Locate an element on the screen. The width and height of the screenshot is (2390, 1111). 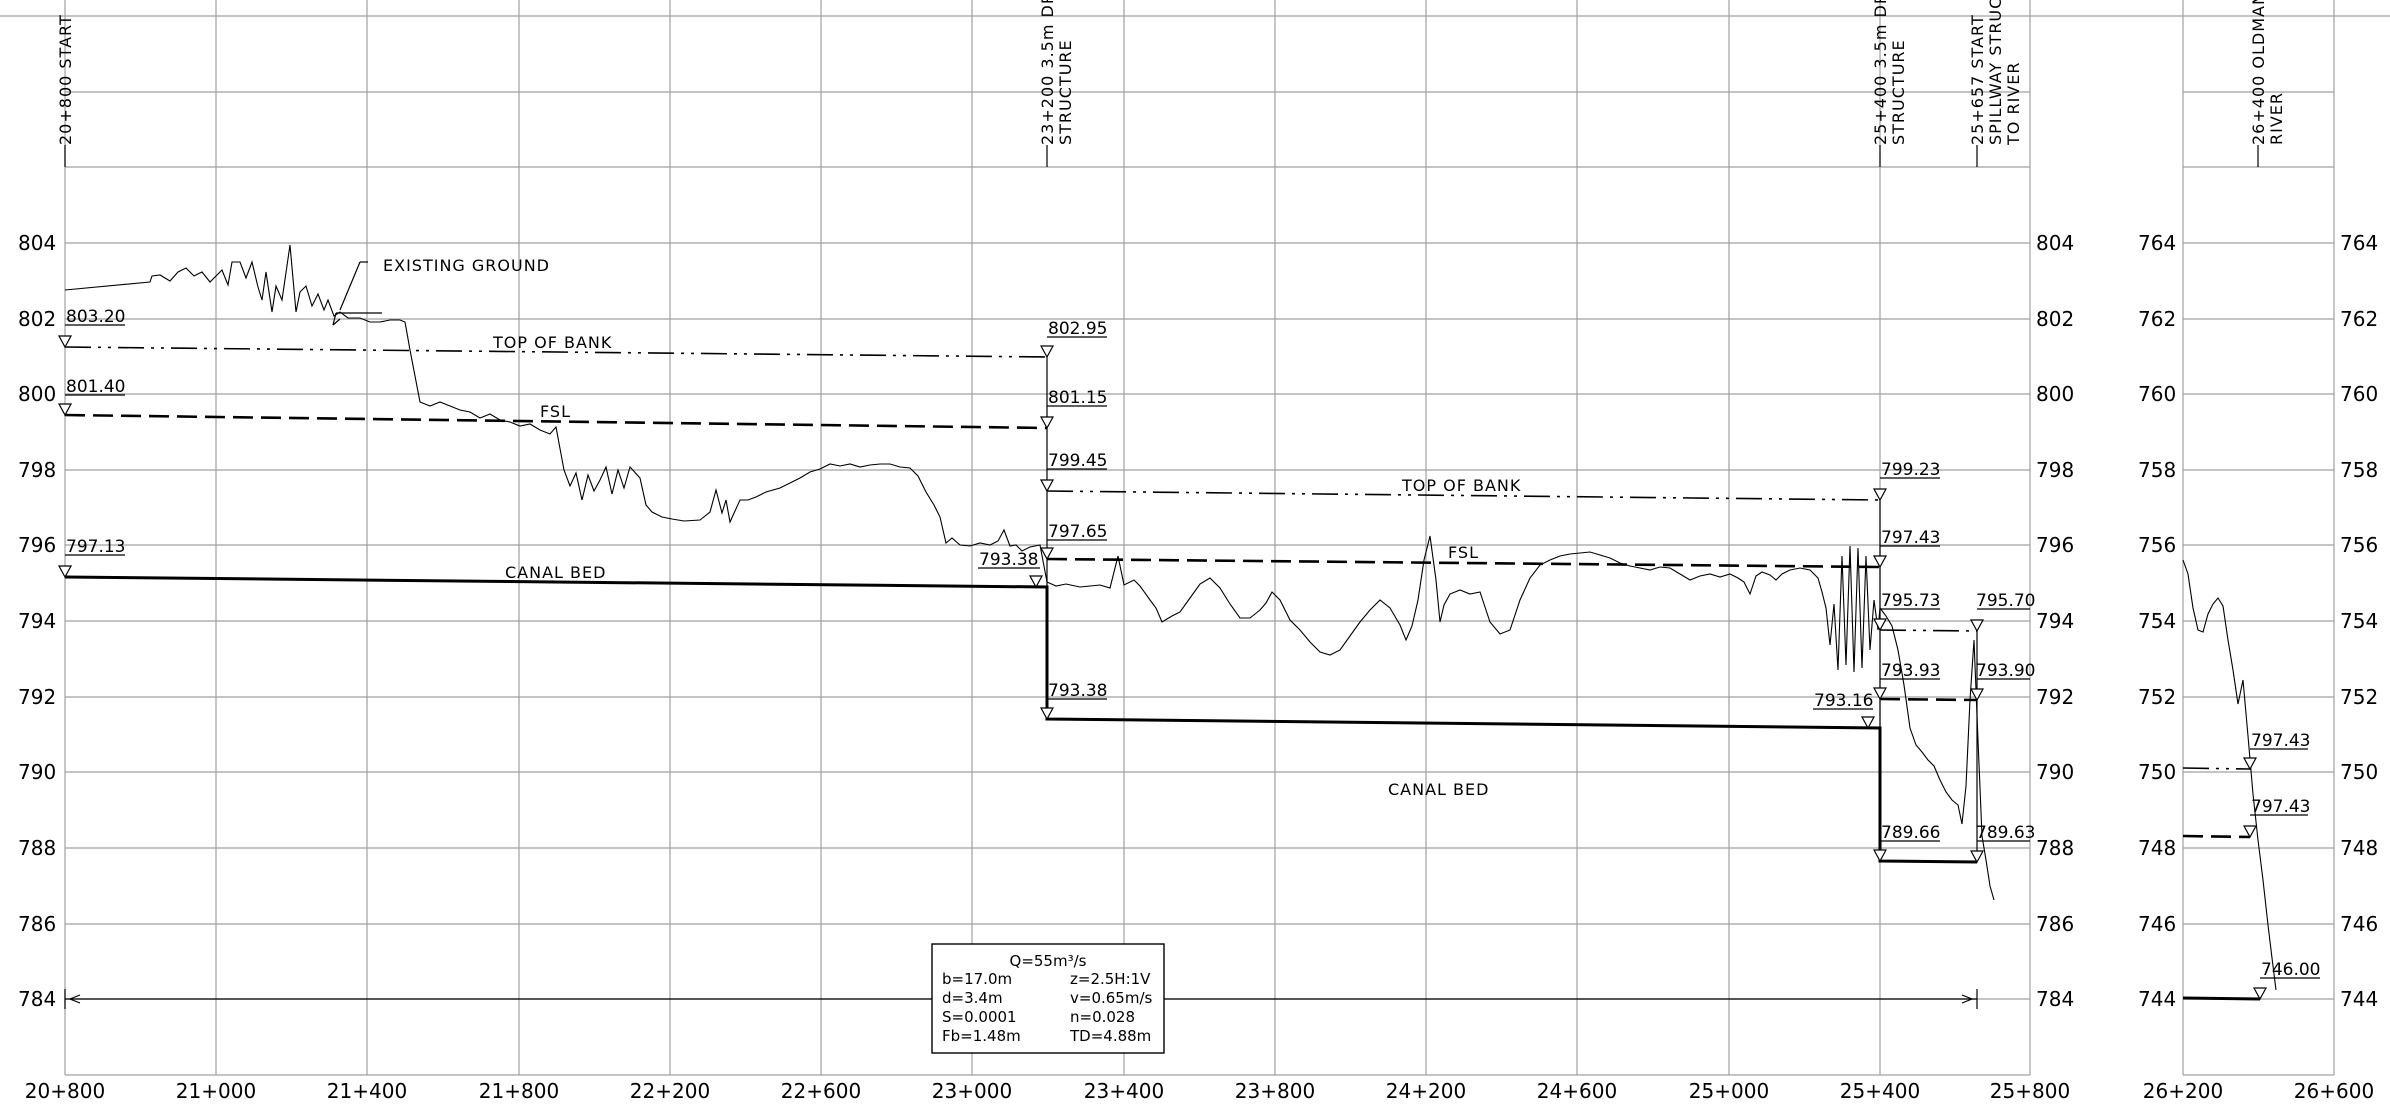
slope-text: S=0.0001 is located at coordinates (979, 1017).